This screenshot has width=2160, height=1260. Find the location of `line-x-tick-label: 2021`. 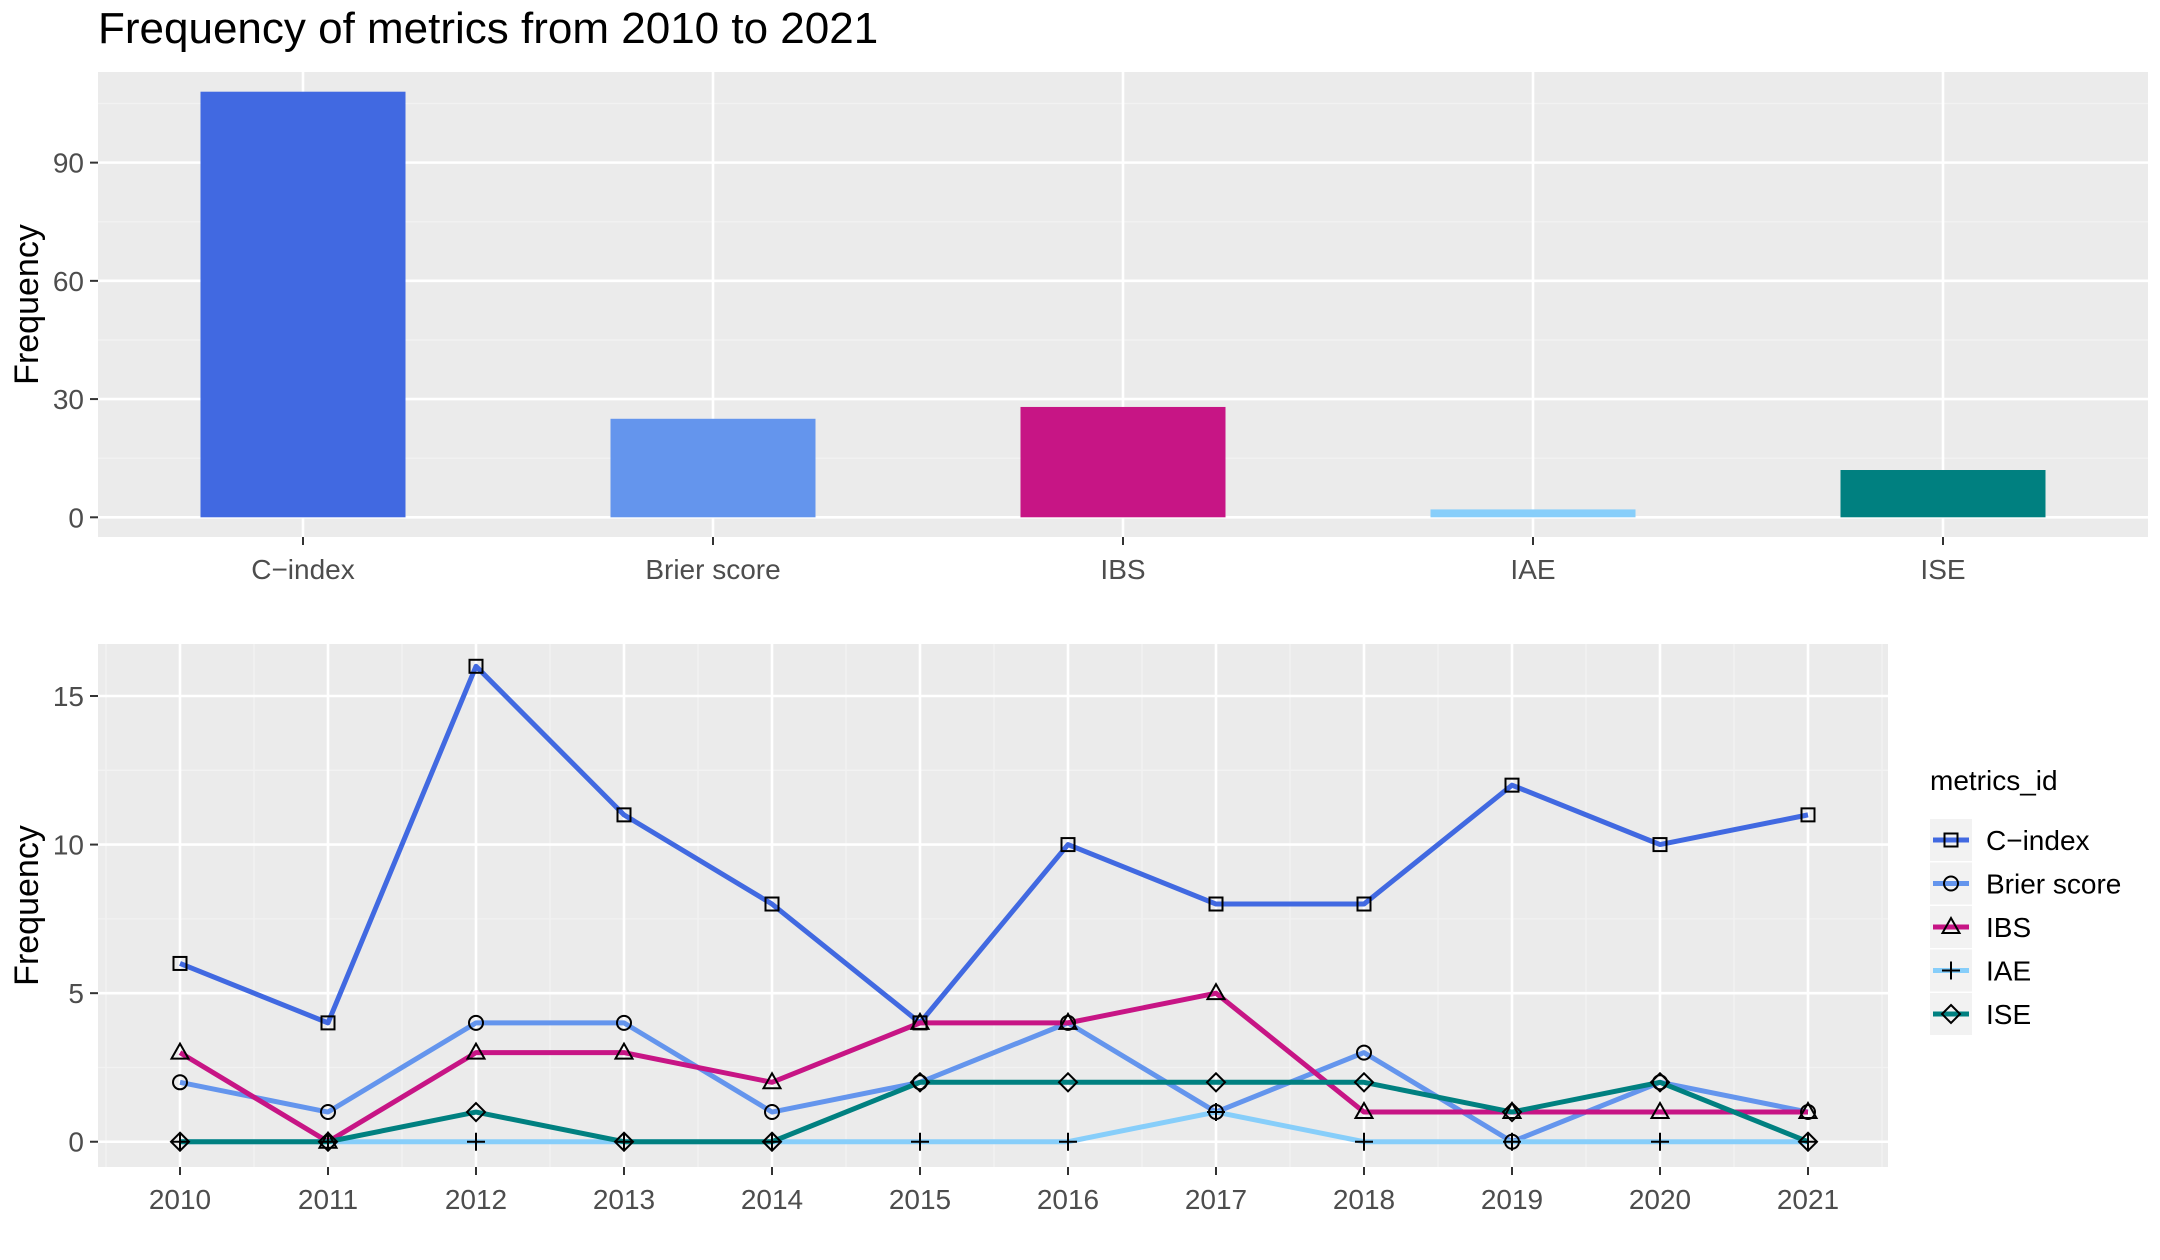

line-x-tick-label: 2021 is located at coordinates (1808, 1199).